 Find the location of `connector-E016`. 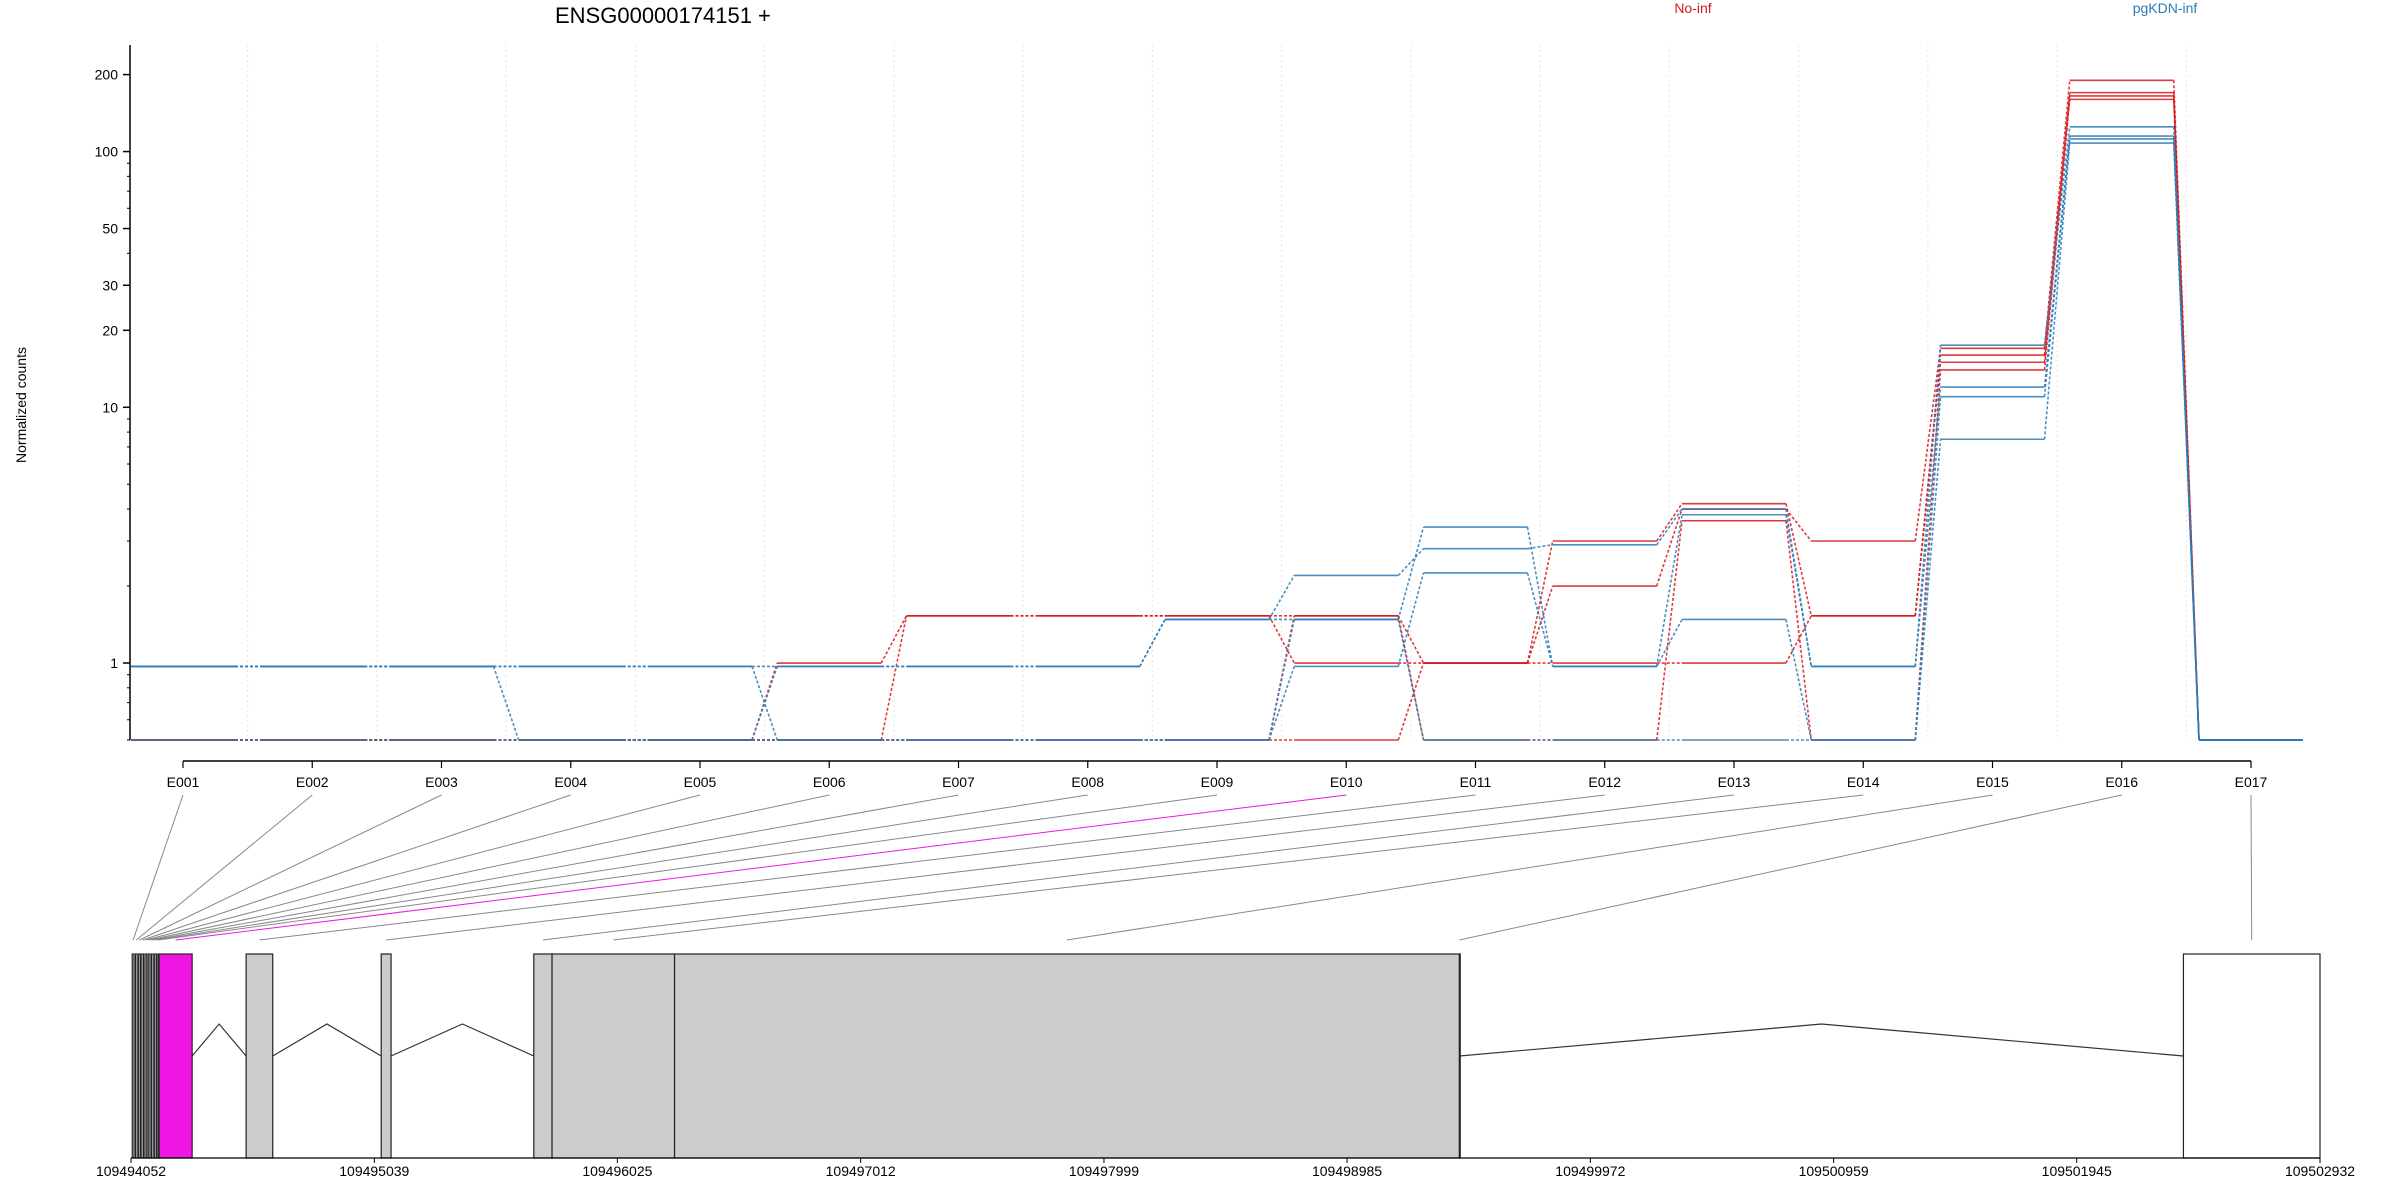

connector-E016 is located at coordinates (1790, 867).